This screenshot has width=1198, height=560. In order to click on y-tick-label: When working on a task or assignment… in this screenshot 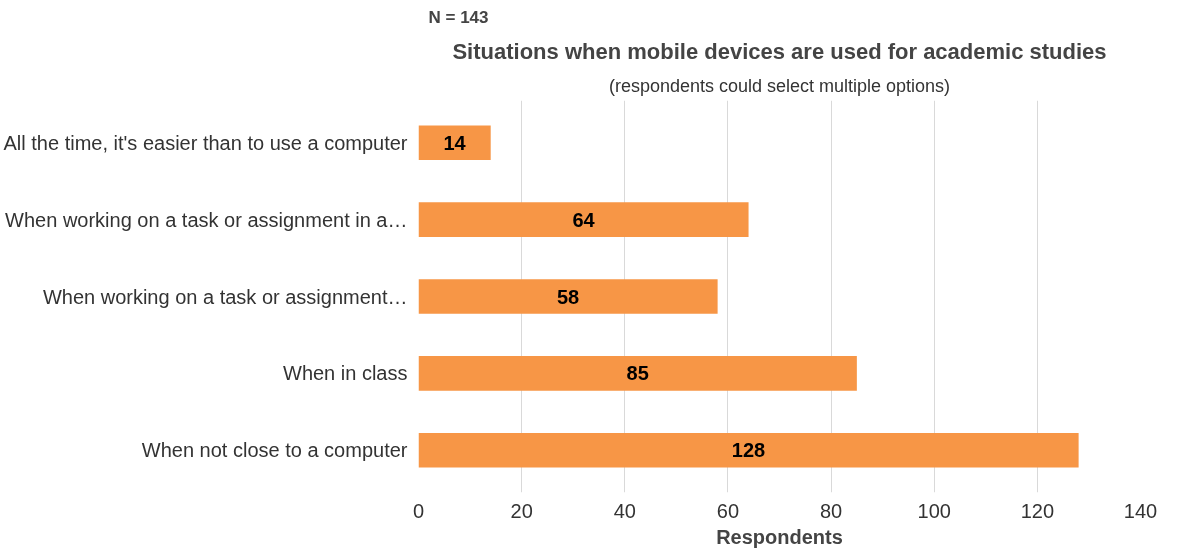, I will do `click(225, 296)`.